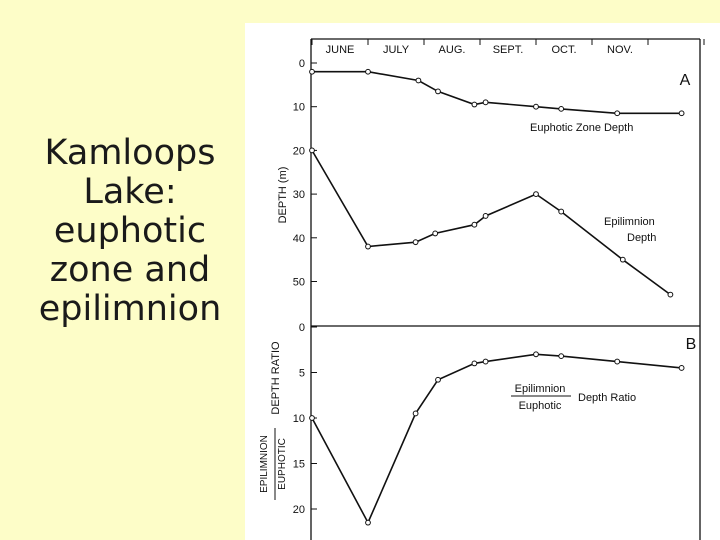 The height and width of the screenshot is (540, 720). Describe the element at coordinates (540, 389) in the screenshot. I see `ratio-label-numerator: Epilimnion` at that location.